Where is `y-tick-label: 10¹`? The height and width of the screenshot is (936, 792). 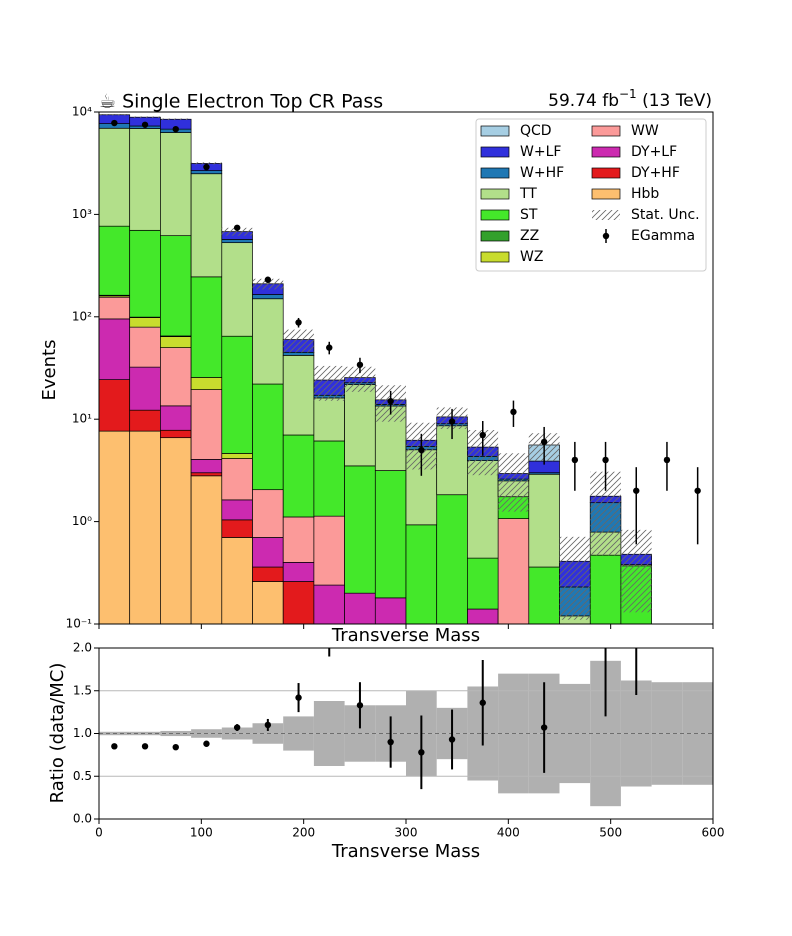 y-tick-label: 10¹ is located at coordinates (82, 419).